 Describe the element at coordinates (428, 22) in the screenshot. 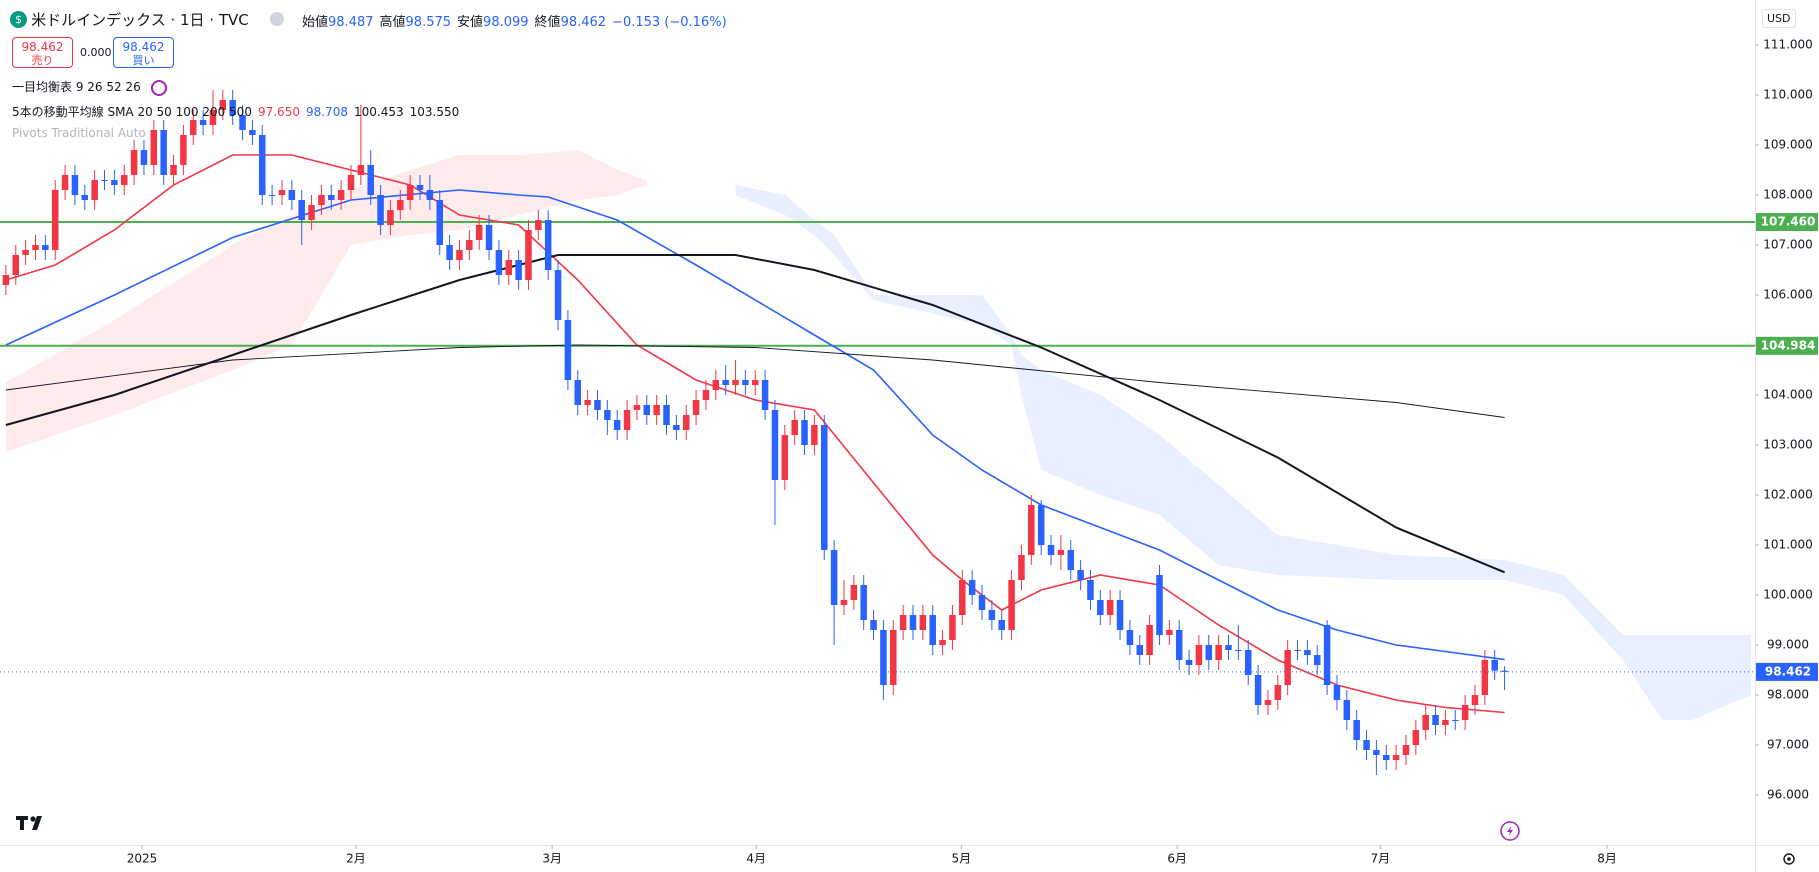

I see `legend-value: 98.575` at that location.